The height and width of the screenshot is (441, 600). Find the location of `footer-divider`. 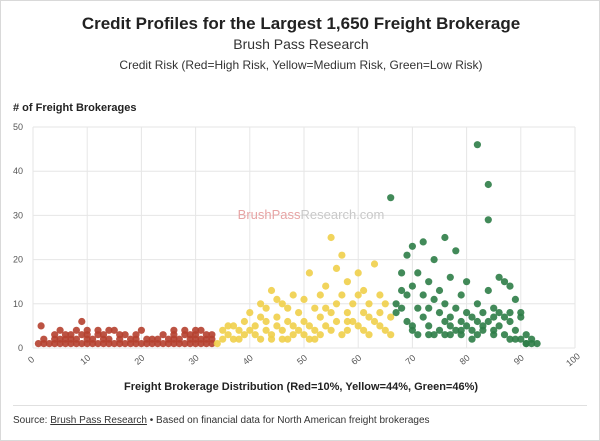

footer-divider is located at coordinates (300, 405).